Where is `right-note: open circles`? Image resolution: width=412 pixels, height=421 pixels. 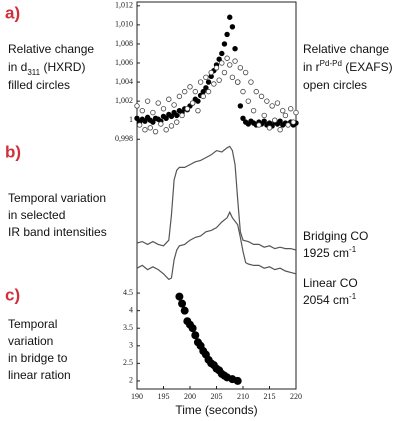 right-note: open circles is located at coordinates (335, 85).